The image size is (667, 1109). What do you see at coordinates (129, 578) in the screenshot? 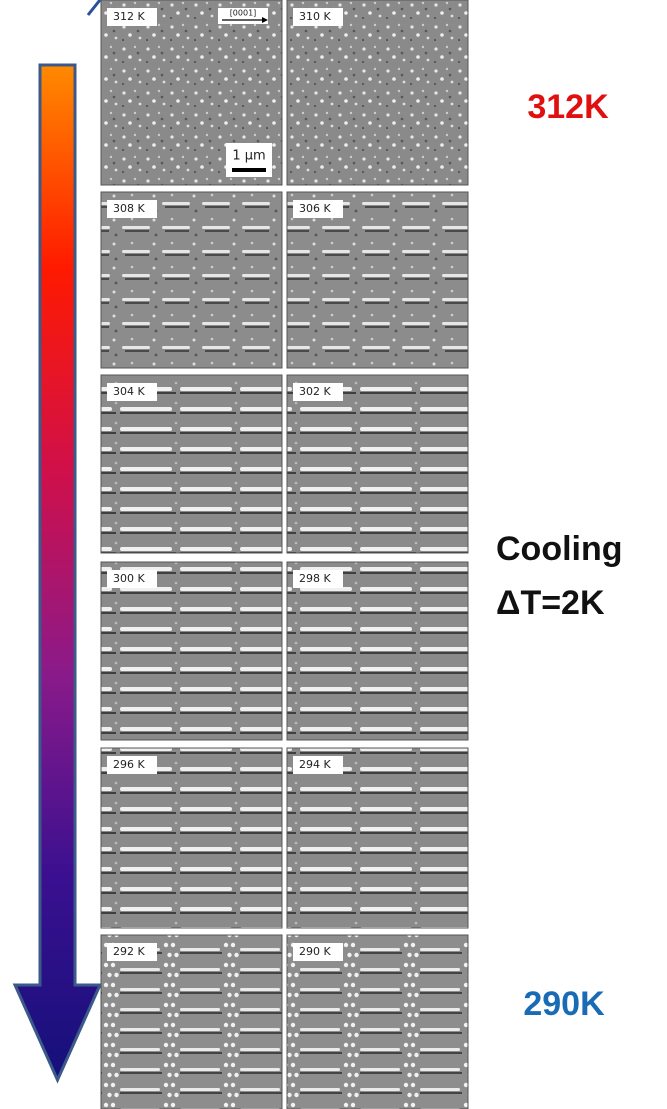
I see `panel-label: 300 K` at bounding box center [129, 578].